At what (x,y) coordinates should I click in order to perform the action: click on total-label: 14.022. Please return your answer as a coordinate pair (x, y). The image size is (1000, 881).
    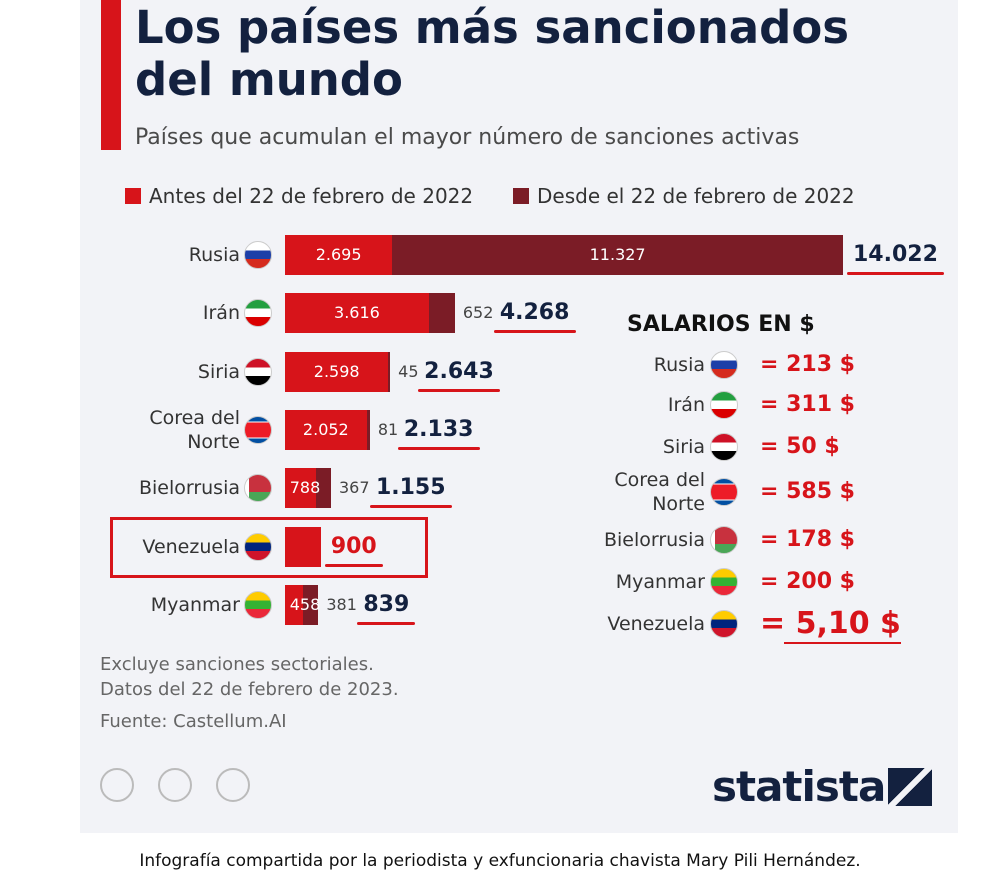
    Looking at the image, I should click on (895, 254).